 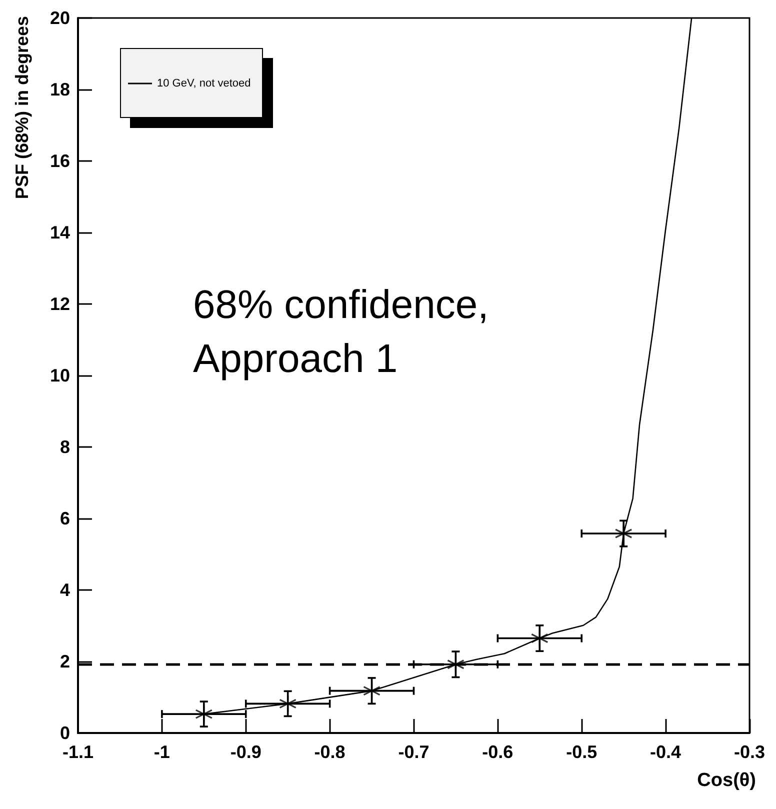 I want to click on x-tick-label: -1, so click(x=162, y=752).